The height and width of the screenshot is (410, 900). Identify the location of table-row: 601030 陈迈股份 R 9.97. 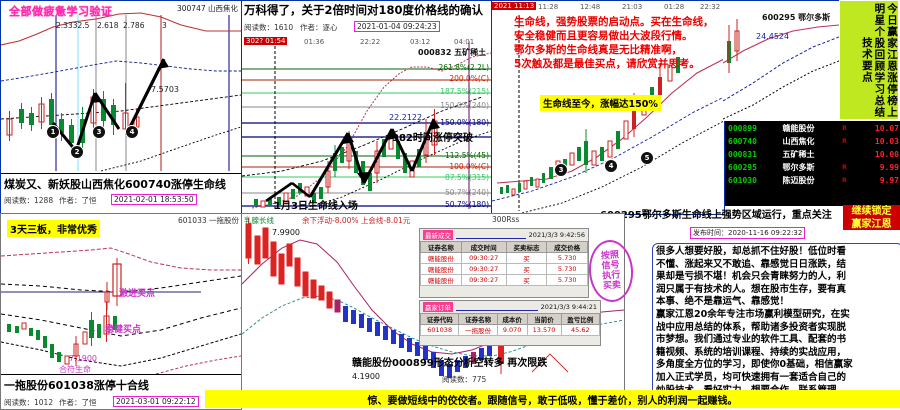
(813, 180).